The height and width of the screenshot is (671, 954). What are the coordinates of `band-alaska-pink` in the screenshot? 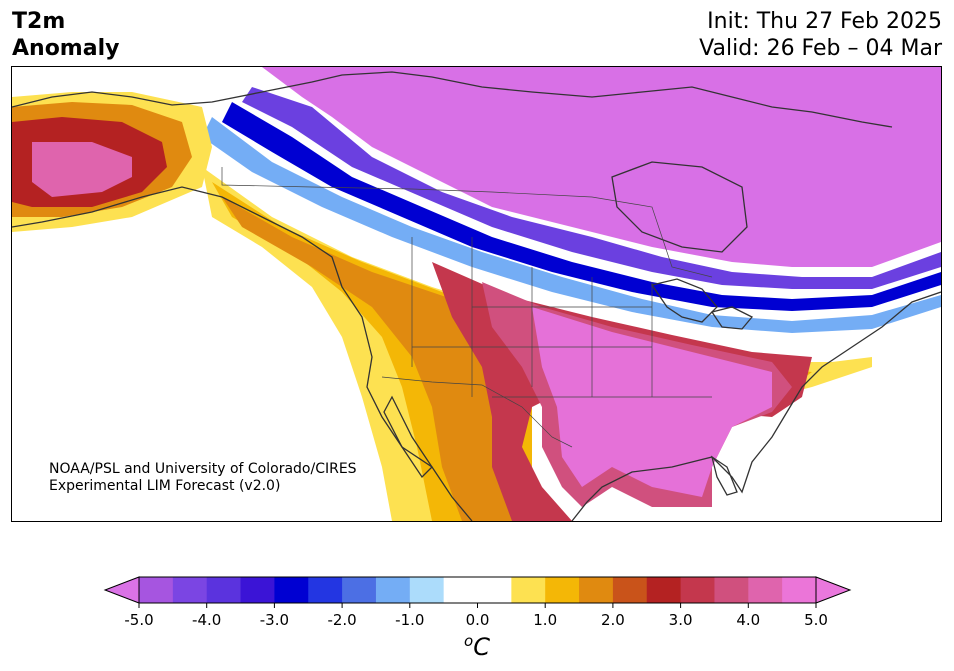 It's located at (82, 169).